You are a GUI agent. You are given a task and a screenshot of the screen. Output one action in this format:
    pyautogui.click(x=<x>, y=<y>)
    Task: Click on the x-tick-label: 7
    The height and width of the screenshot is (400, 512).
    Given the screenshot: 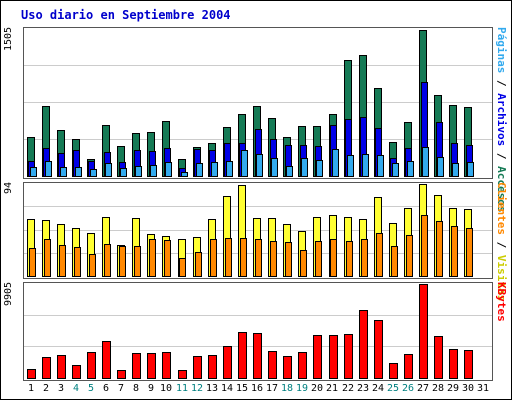 What is the action you would take?
    pyautogui.click(x=121, y=388)
    